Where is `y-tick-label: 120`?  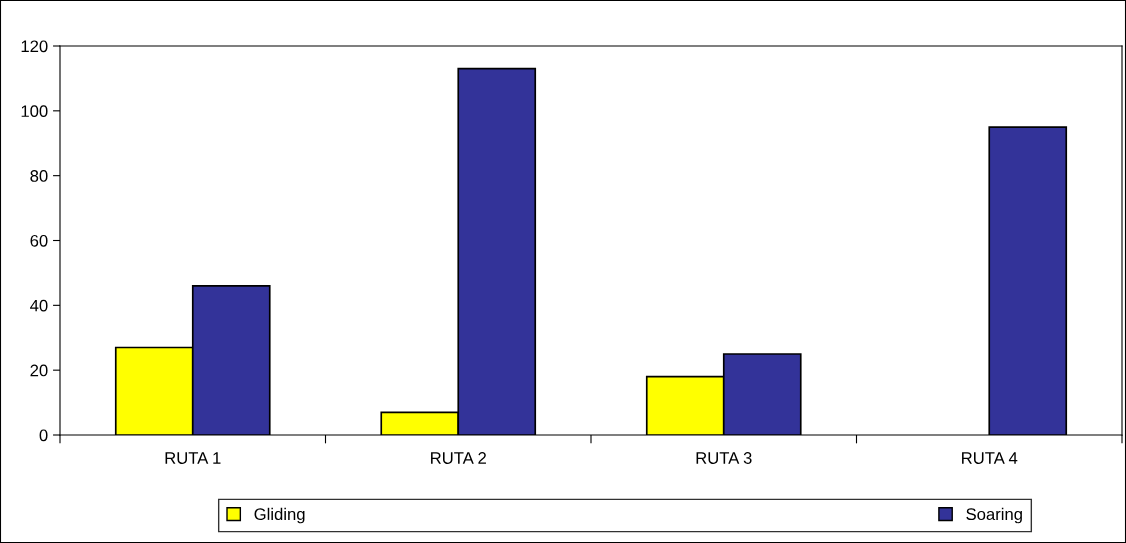
y-tick-label: 120 is located at coordinates (34, 46).